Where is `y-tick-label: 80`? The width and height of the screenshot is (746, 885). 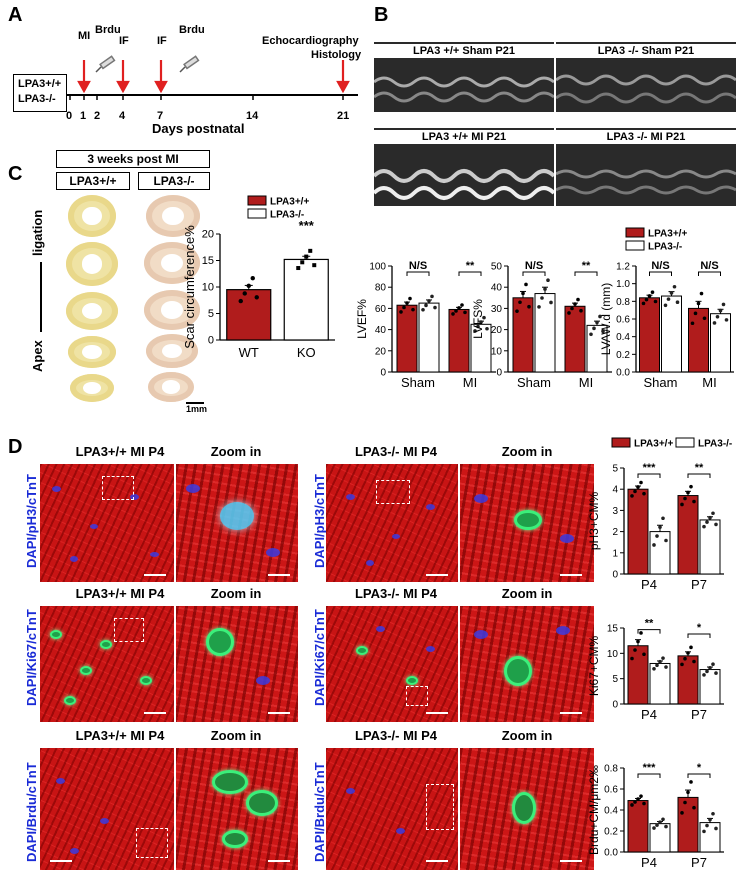
y-tick-label: 80 is located at coordinates (381, 288).